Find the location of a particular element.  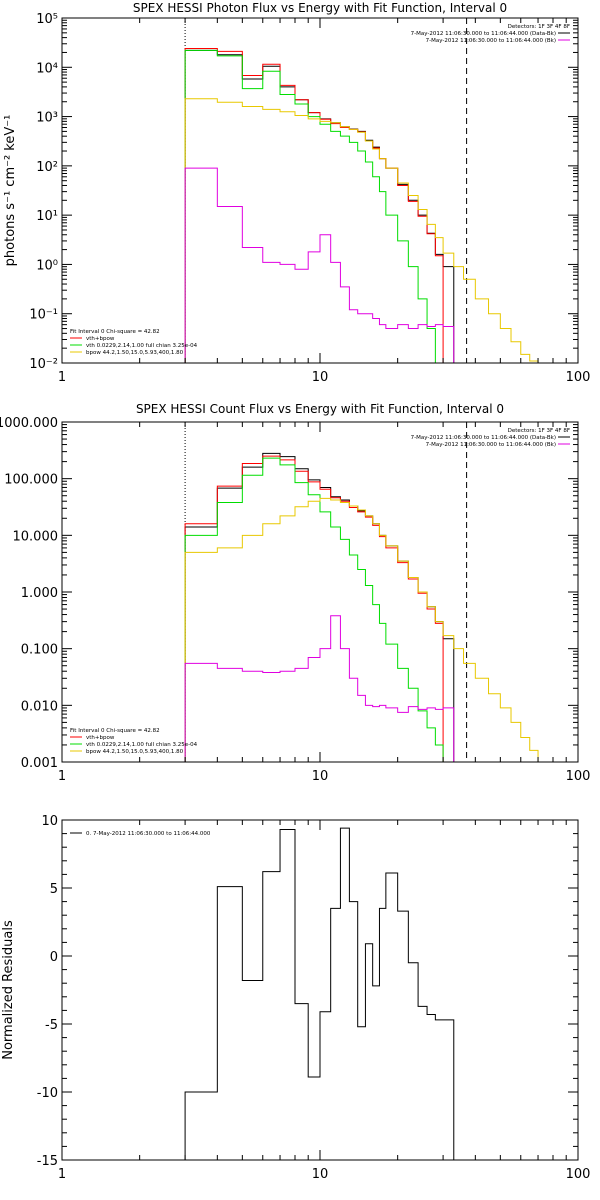

series-group is located at coordinates (319, 993).